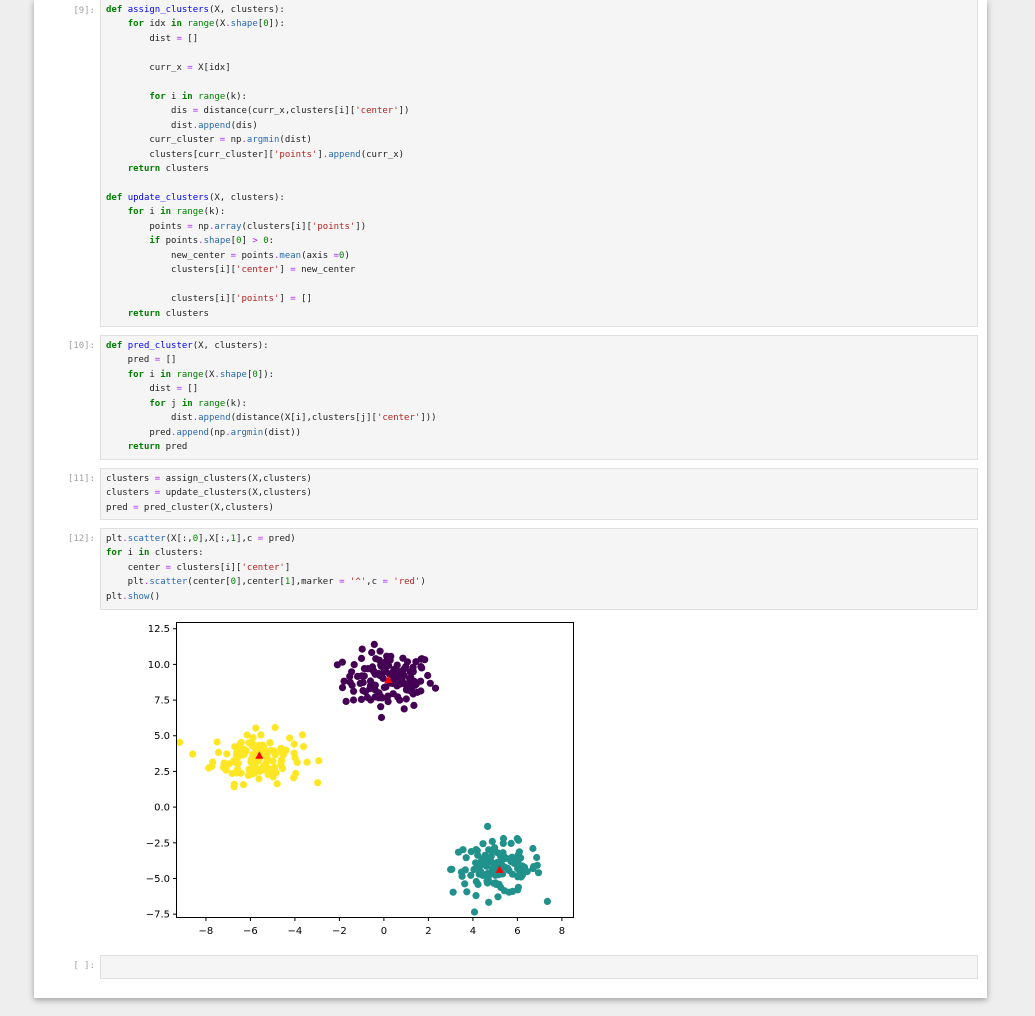 Image resolution: width=1035 pixels, height=1016 pixels. What do you see at coordinates (158, 915) in the screenshot?
I see `y-tick-label: −7.5` at bounding box center [158, 915].